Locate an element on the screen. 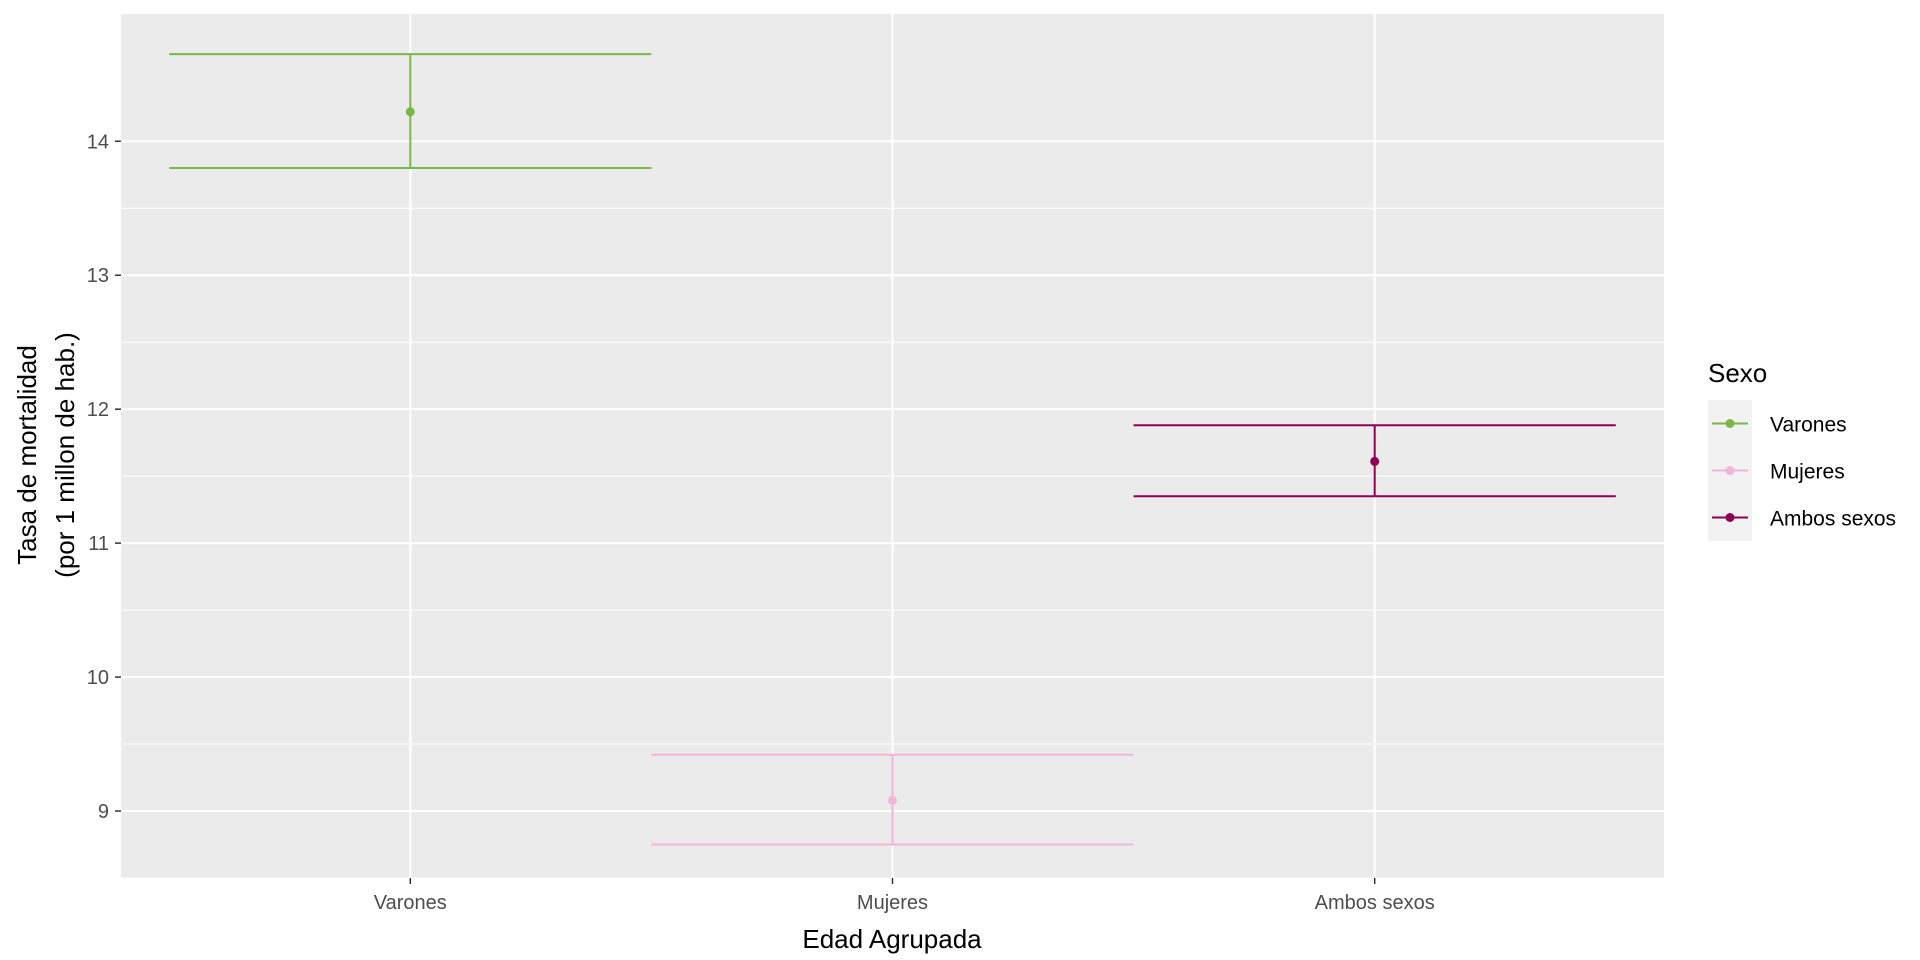 The height and width of the screenshot is (960, 1920). legend-item: Ambos sexos is located at coordinates (1804, 519).